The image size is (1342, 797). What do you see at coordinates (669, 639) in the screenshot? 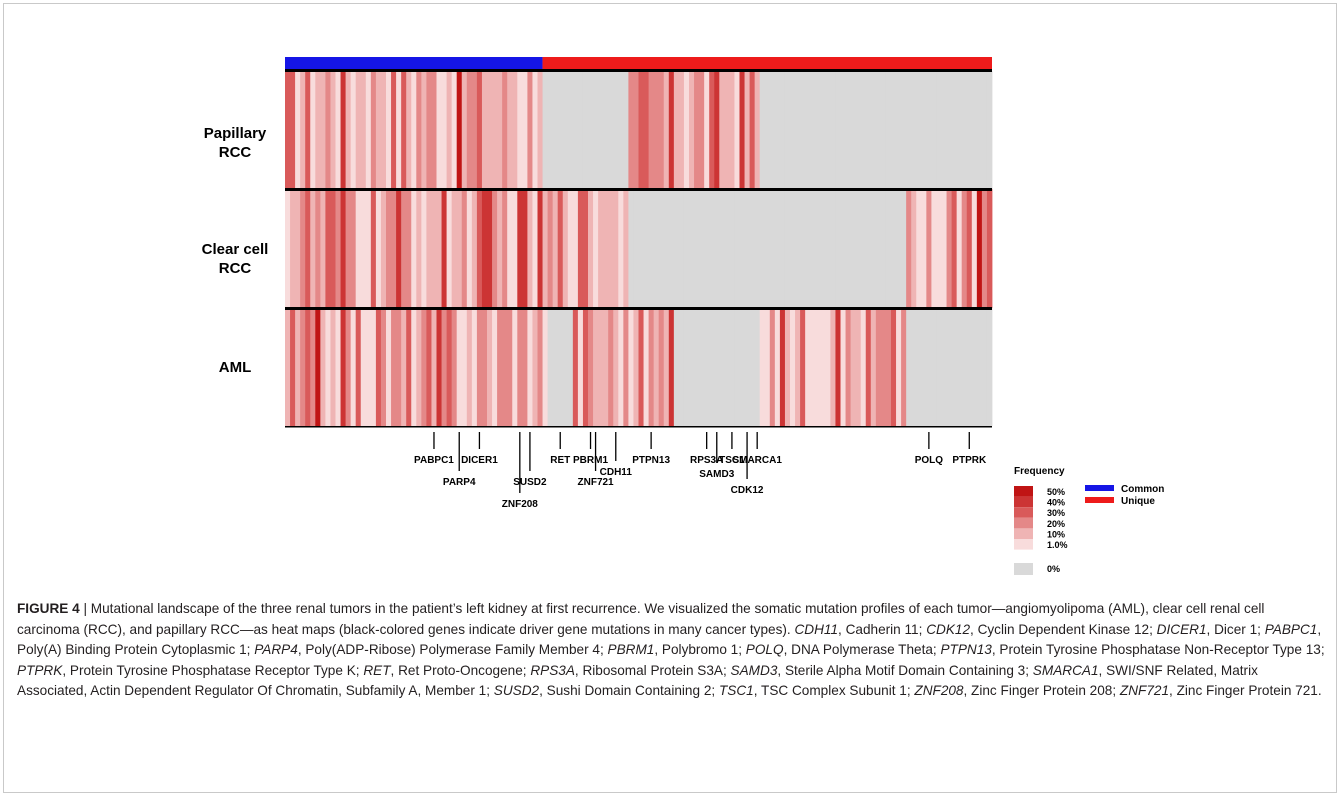
I see `caption-text: , Poly(A) Binding Protein Cytoplasmic 1;` at bounding box center [669, 639].